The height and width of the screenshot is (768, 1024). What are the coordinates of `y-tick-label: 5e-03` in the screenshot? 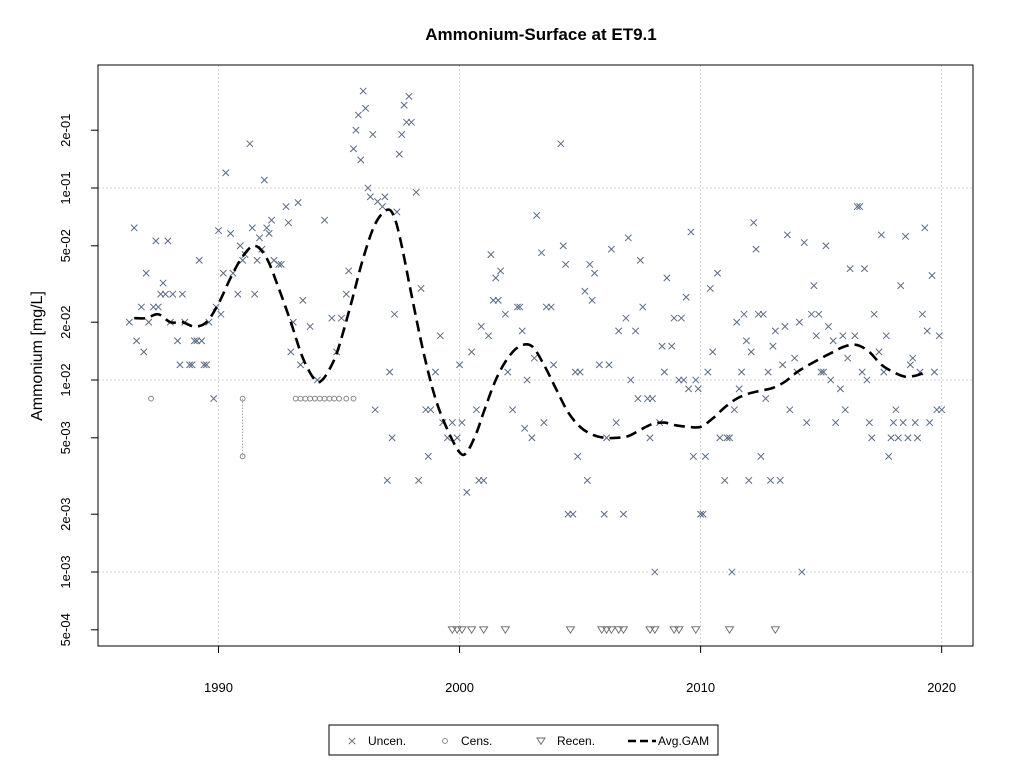 It's located at (65, 437).